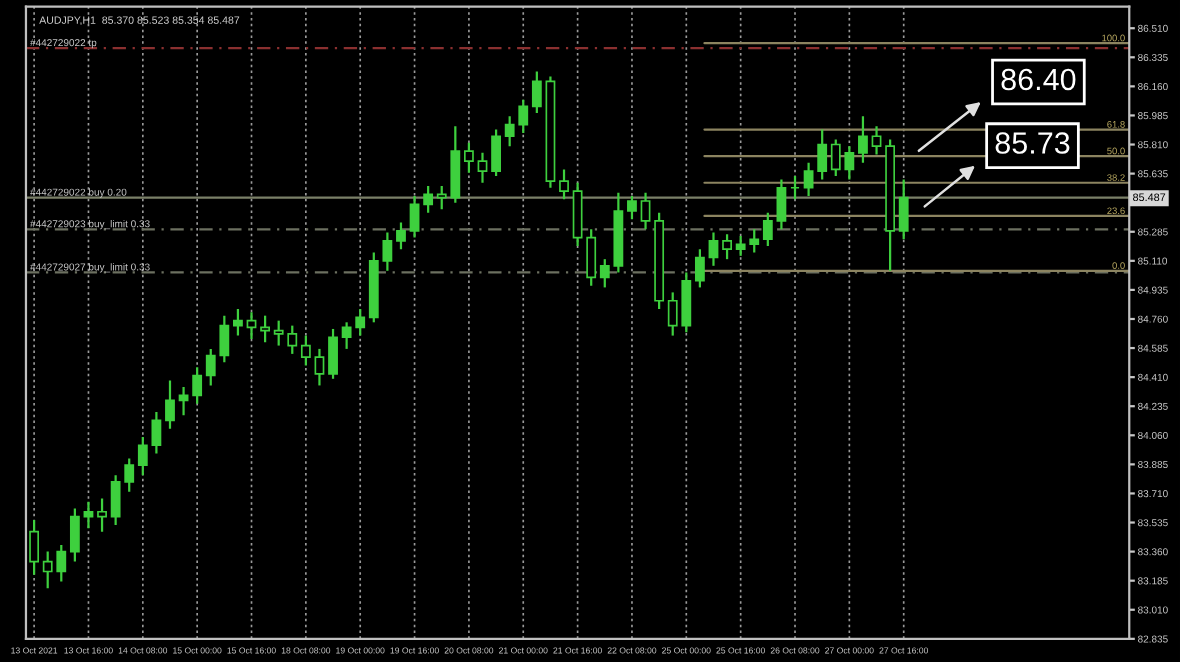  Describe the element at coordinates (1032, 143) in the screenshot. I see `annotation: 85.73` at that location.